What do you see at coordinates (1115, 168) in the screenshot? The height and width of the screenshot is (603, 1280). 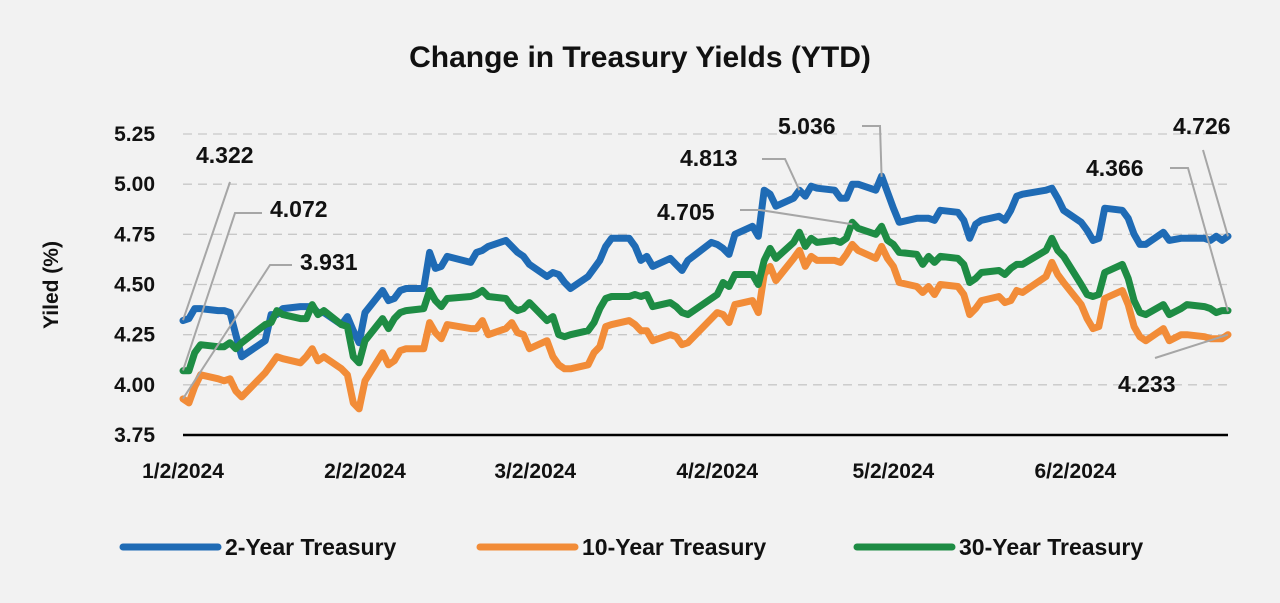 I see `annotation-label: 4.366` at bounding box center [1115, 168].